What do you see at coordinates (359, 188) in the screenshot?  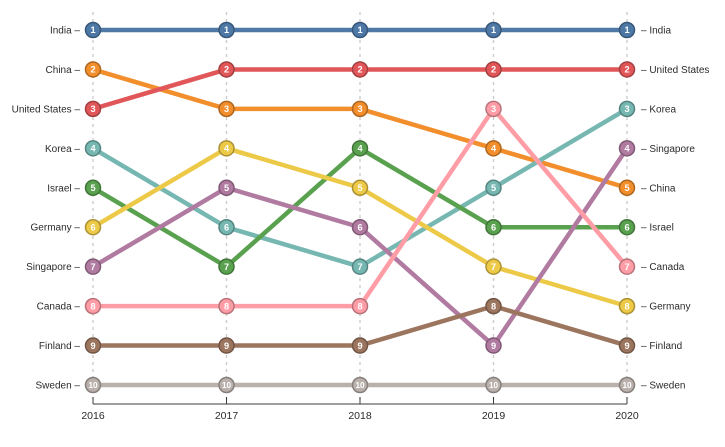 I see `rank-node-label-germany-2018: 5` at bounding box center [359, 188].